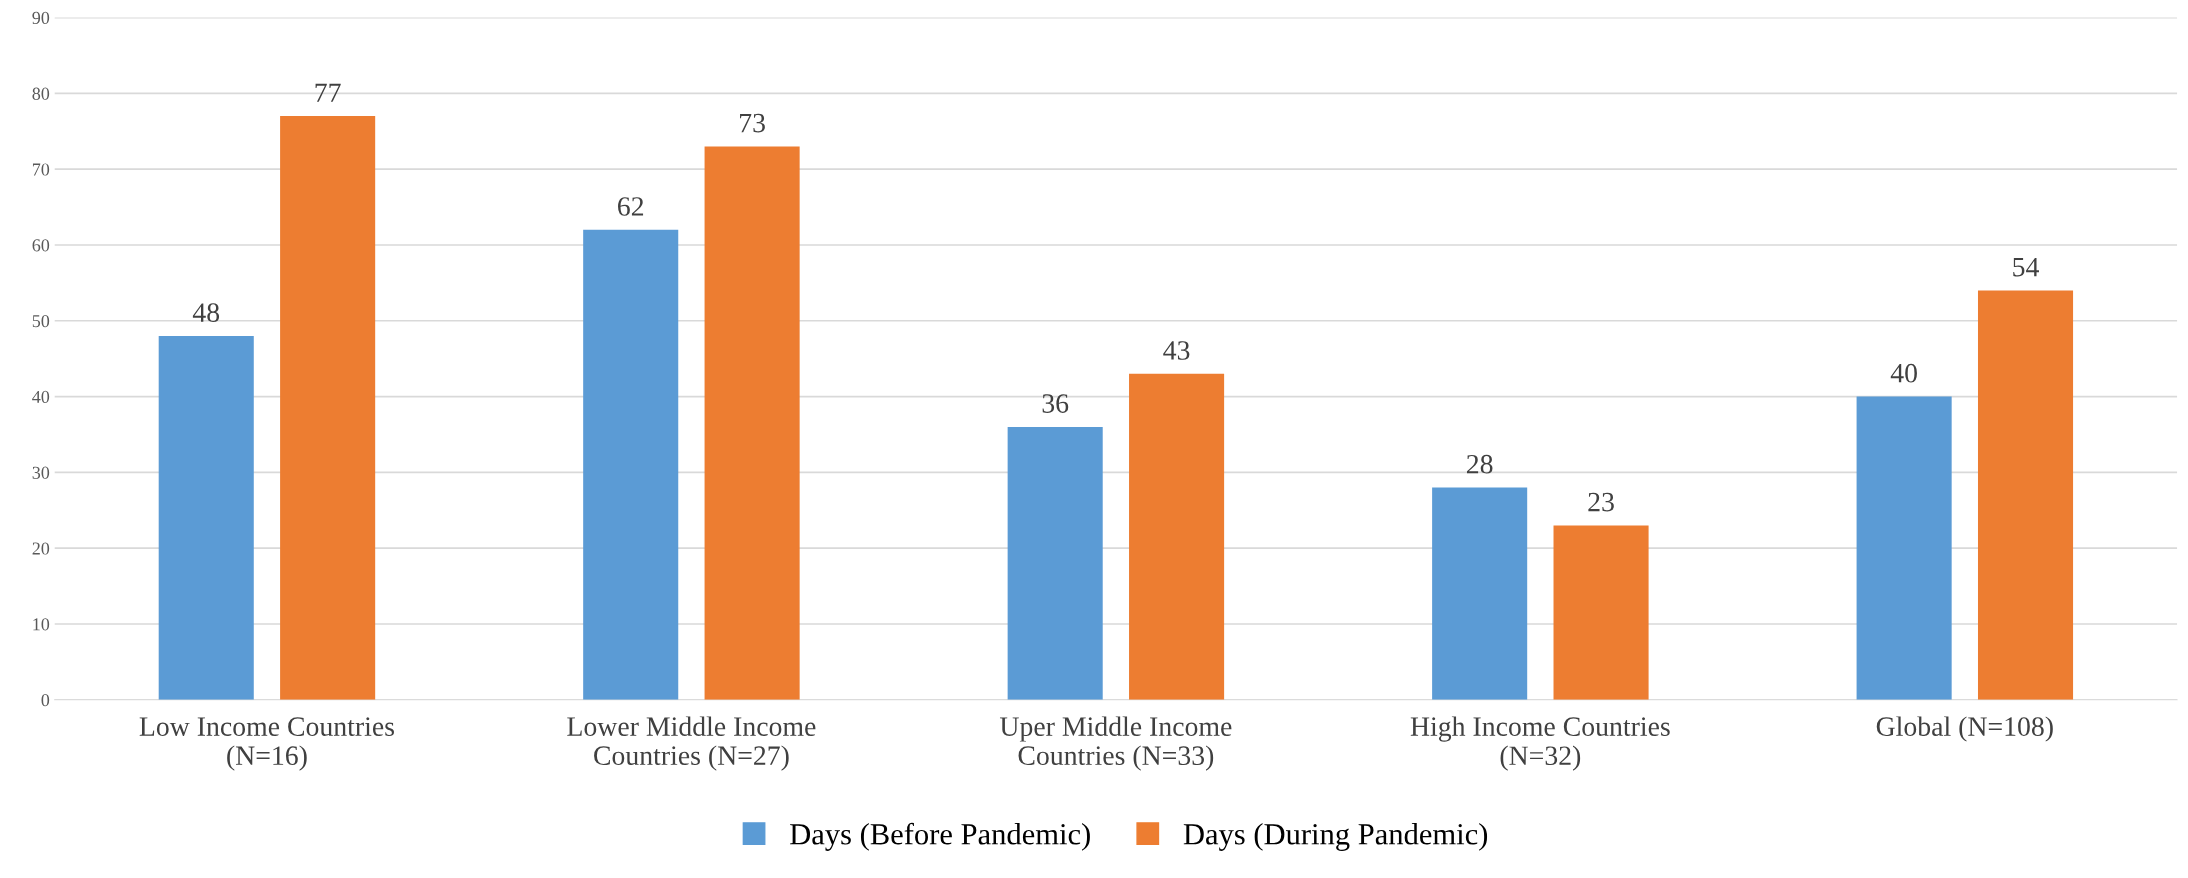 This screenshot has height=878, width=2188. Describe the element at coordinates (328, 92) in the screenshot. I see `data-label: 77` at that location.